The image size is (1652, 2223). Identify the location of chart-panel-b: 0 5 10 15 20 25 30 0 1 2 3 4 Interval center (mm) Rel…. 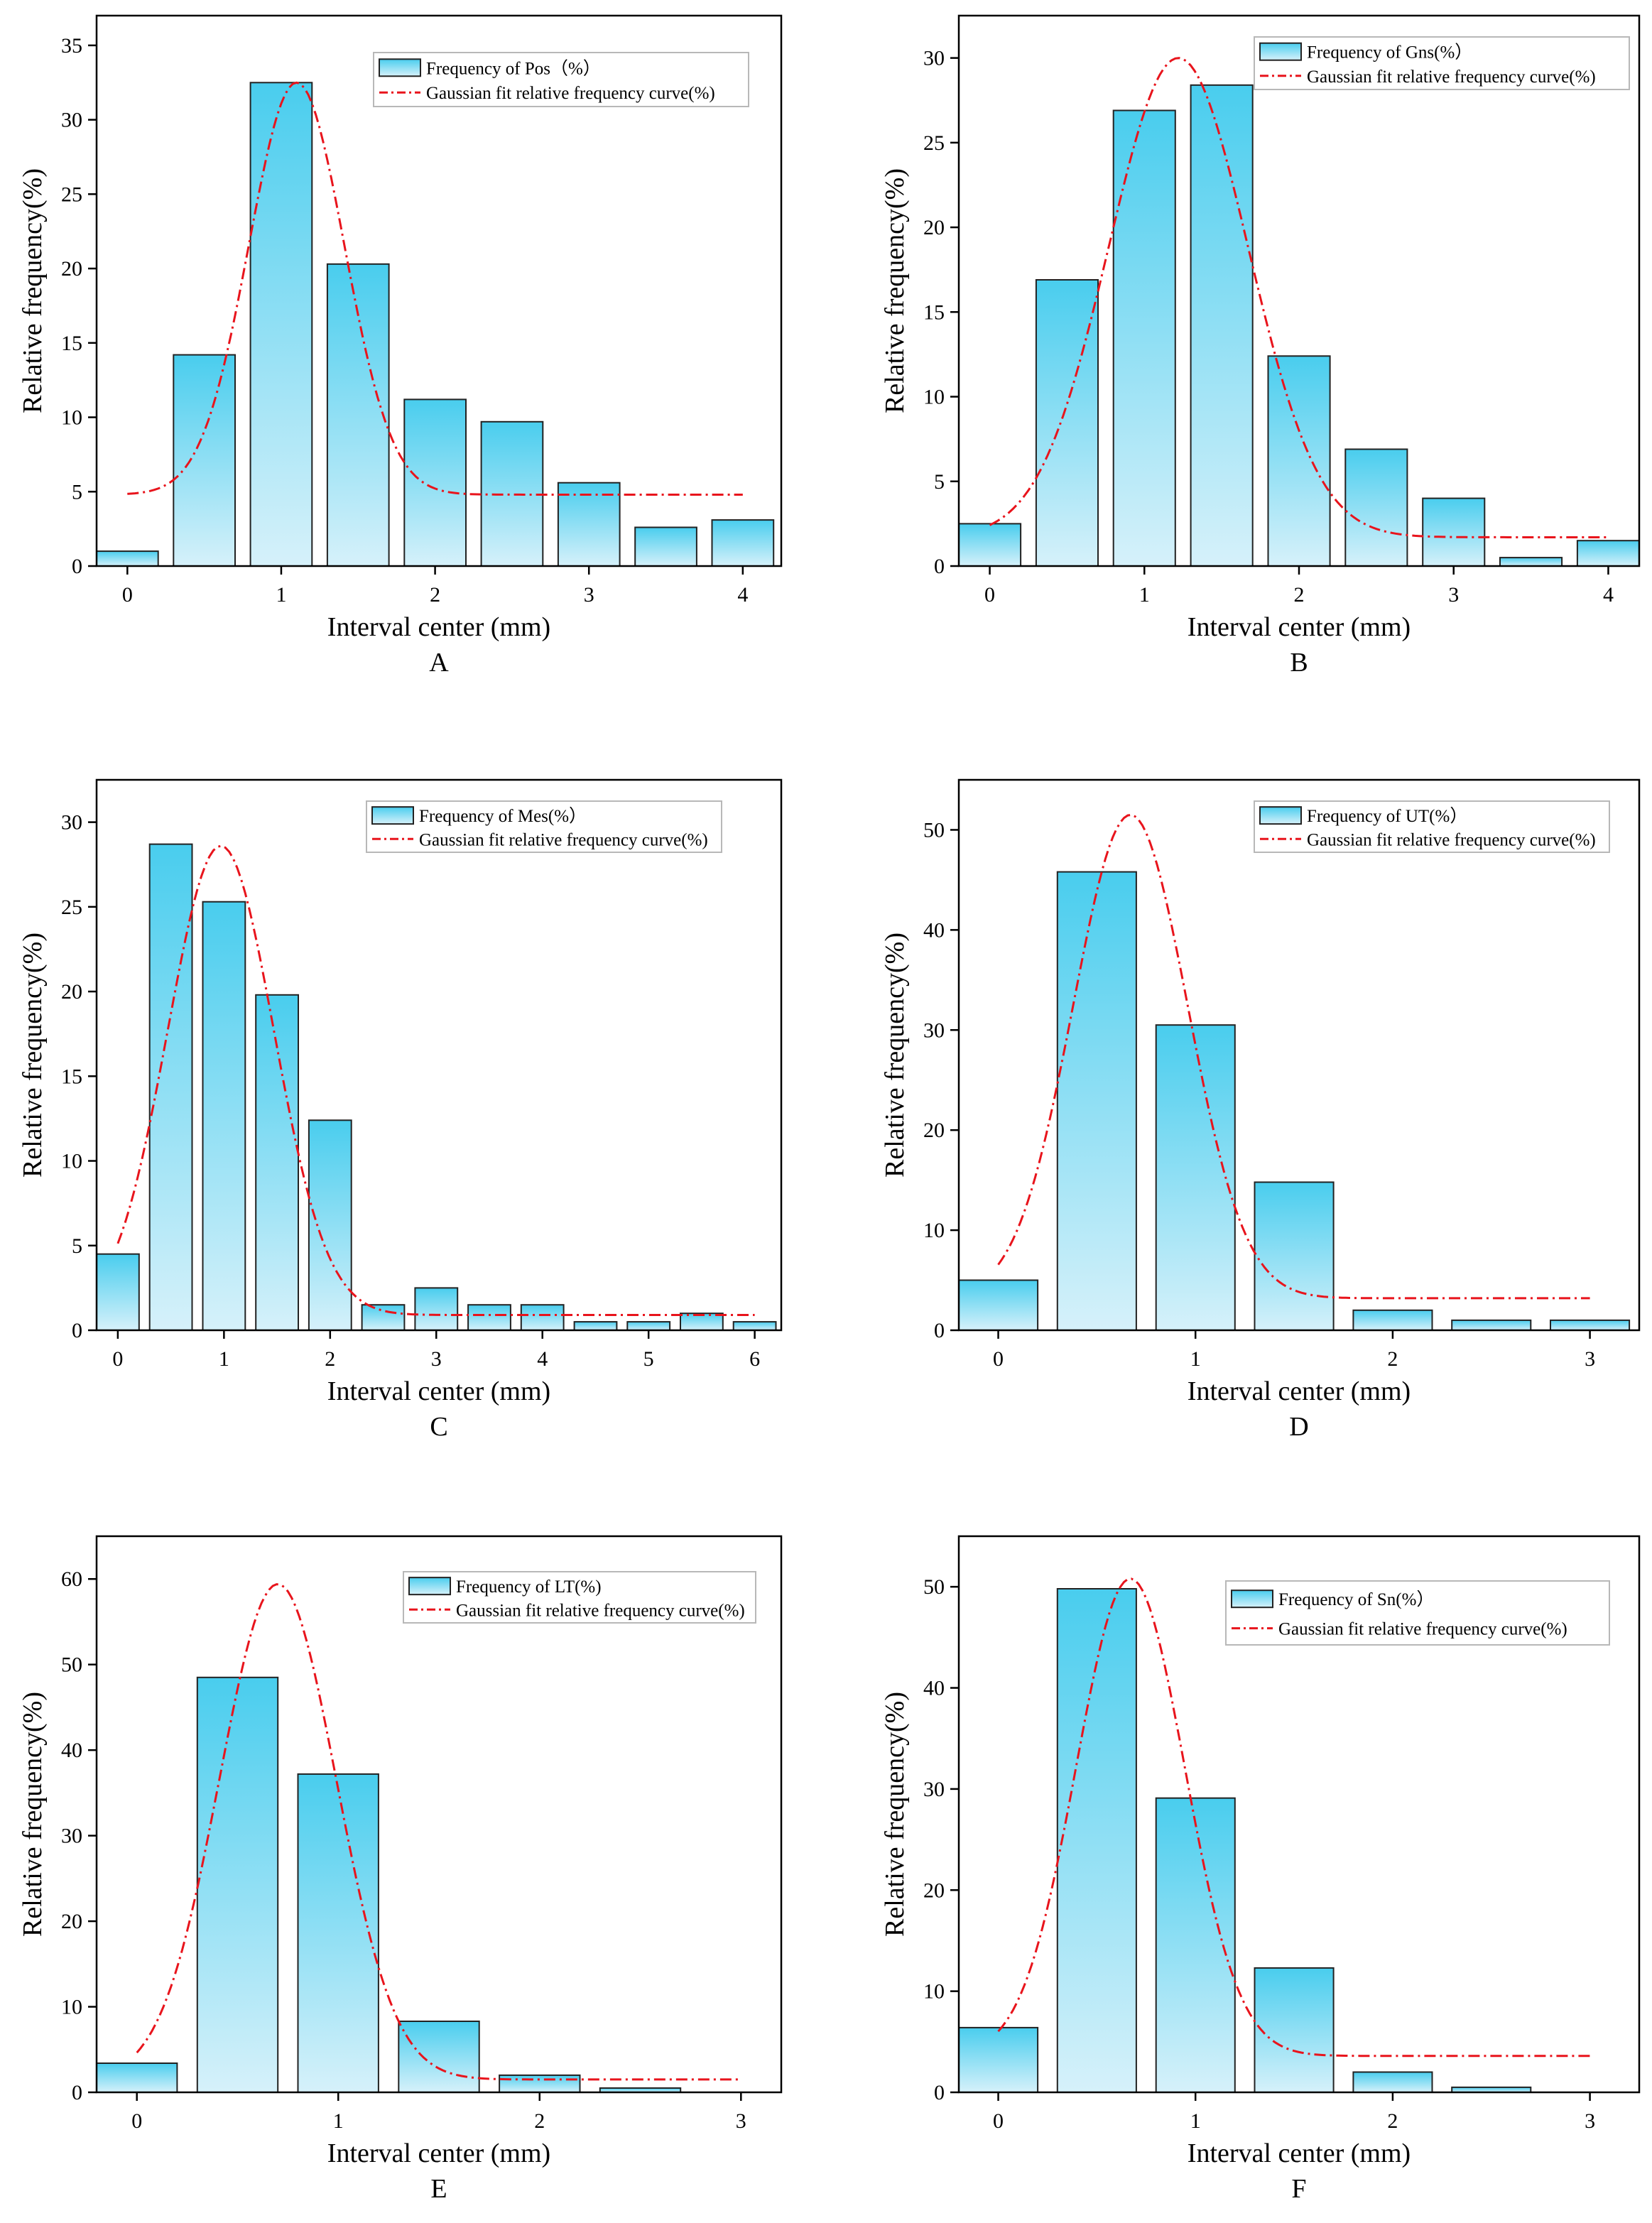
(1260, 346).